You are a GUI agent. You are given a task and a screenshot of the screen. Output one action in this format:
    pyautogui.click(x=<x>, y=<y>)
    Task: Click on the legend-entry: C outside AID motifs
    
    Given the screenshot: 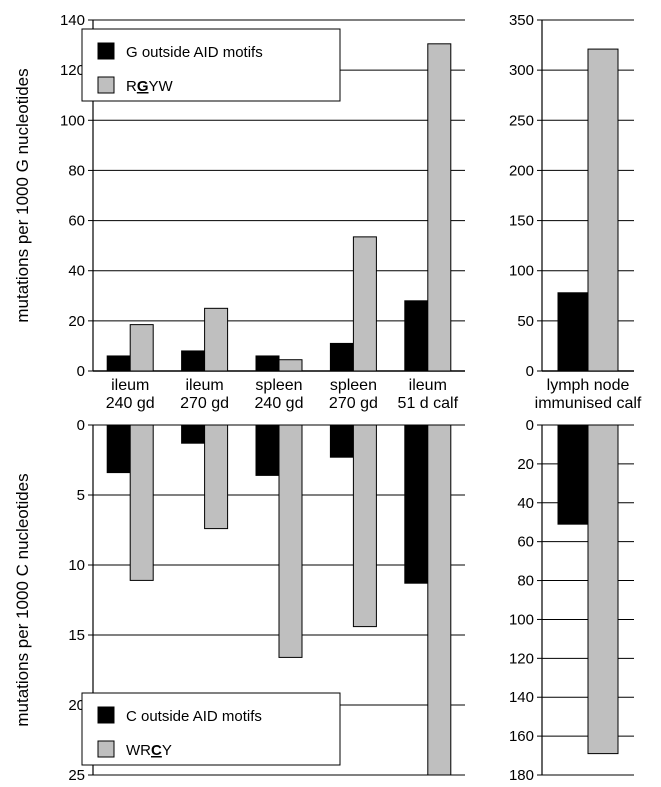 What is the action you would take?
    pyautogui.click(x=194, y=716)
    